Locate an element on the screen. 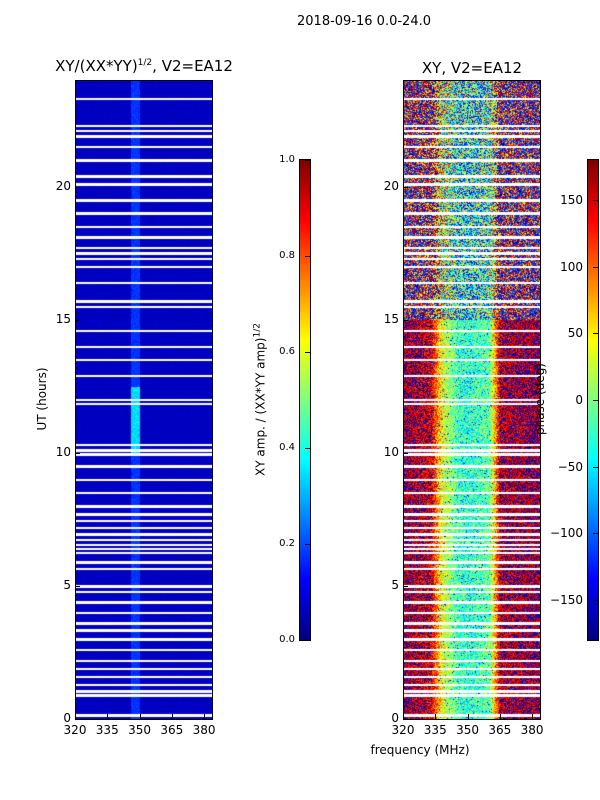 This screenshot has height=800, width=600. colorbar-tick-label: 0.4 is located at coordinates (287, 447).